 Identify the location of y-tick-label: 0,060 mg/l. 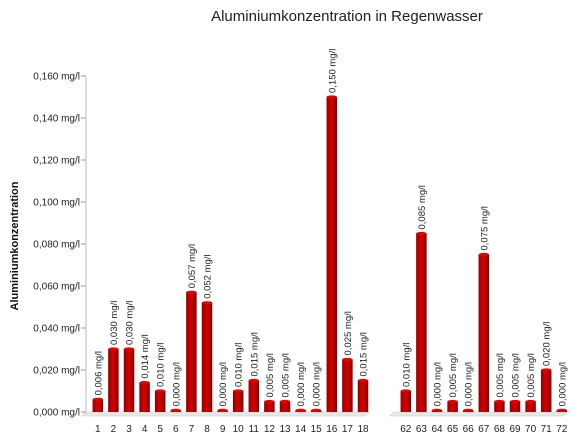
(56, 287).